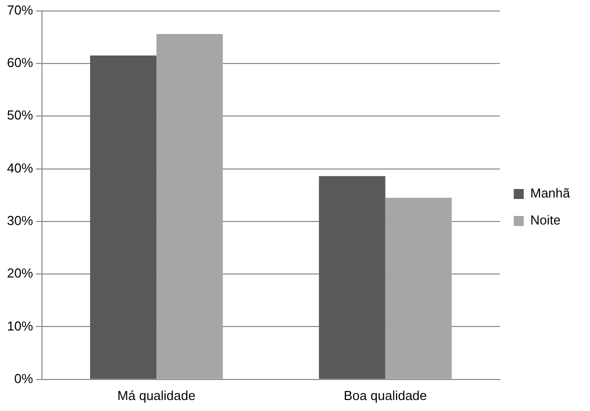  Describe the element at coordinates (385, 395) in the screenshot. I see `x-tick-label: Boa qualidade` at that location.